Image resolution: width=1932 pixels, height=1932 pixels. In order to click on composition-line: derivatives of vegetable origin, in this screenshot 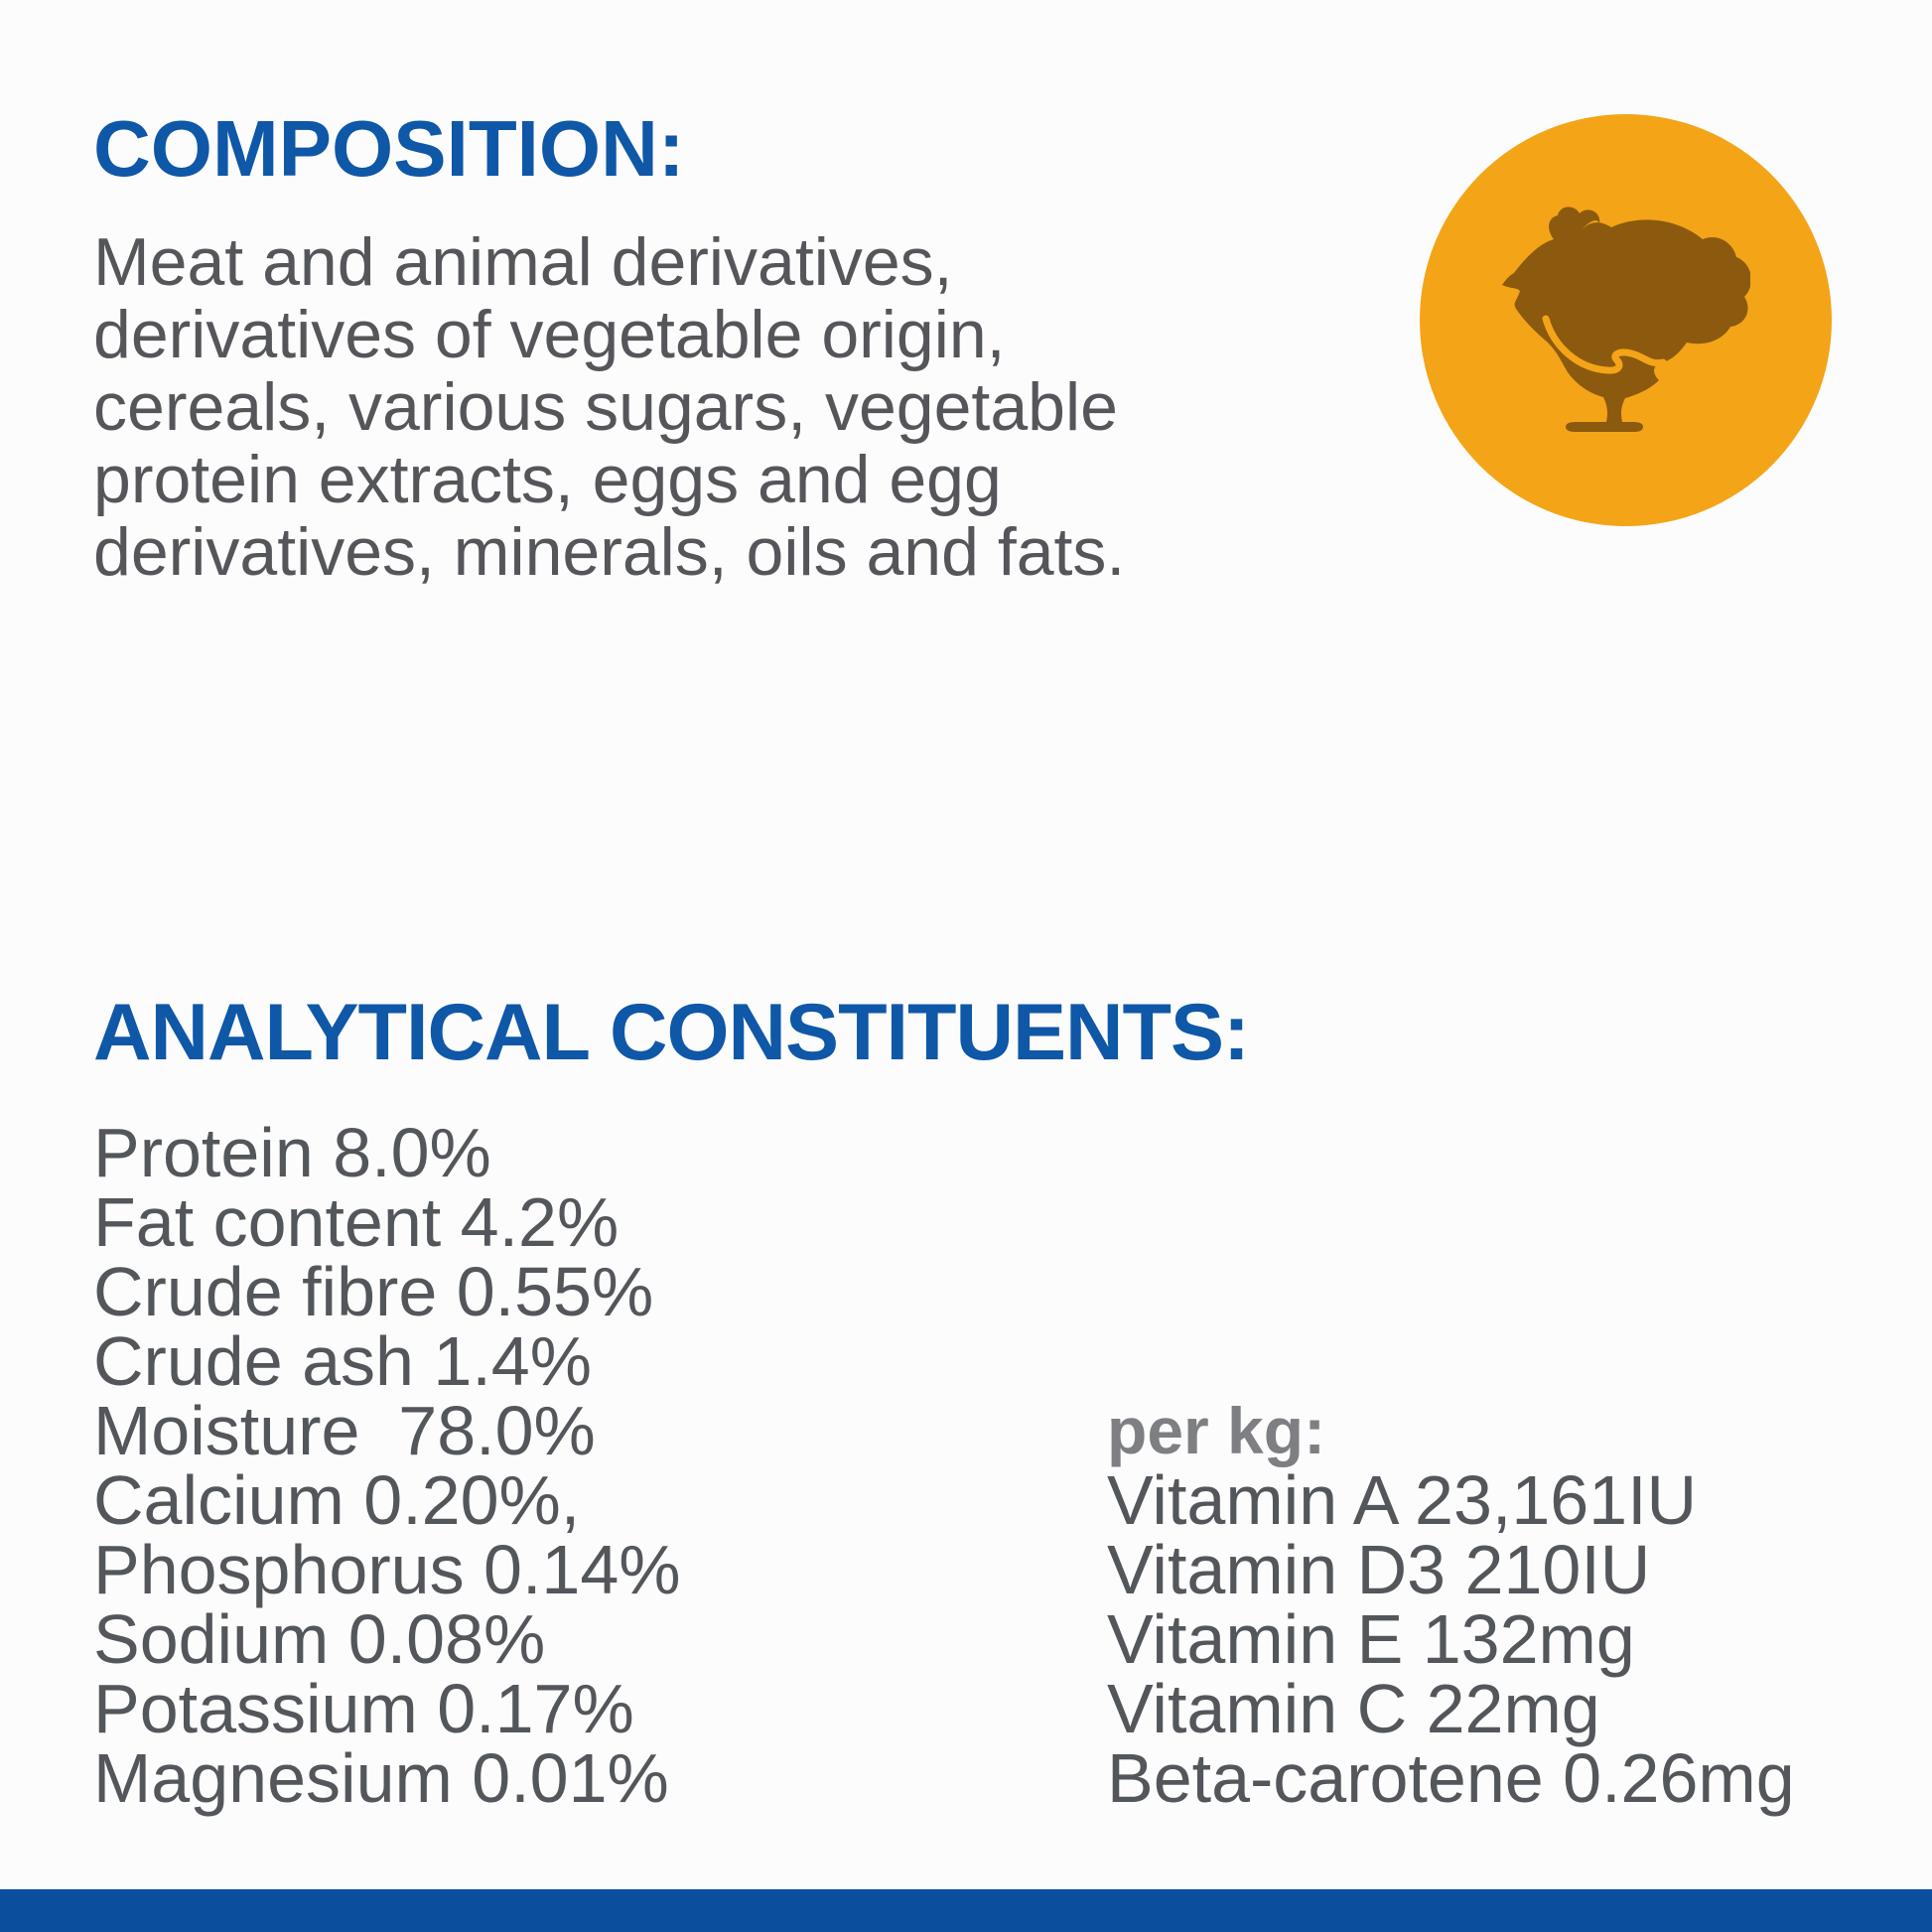, I will do `click(549, 334)`.